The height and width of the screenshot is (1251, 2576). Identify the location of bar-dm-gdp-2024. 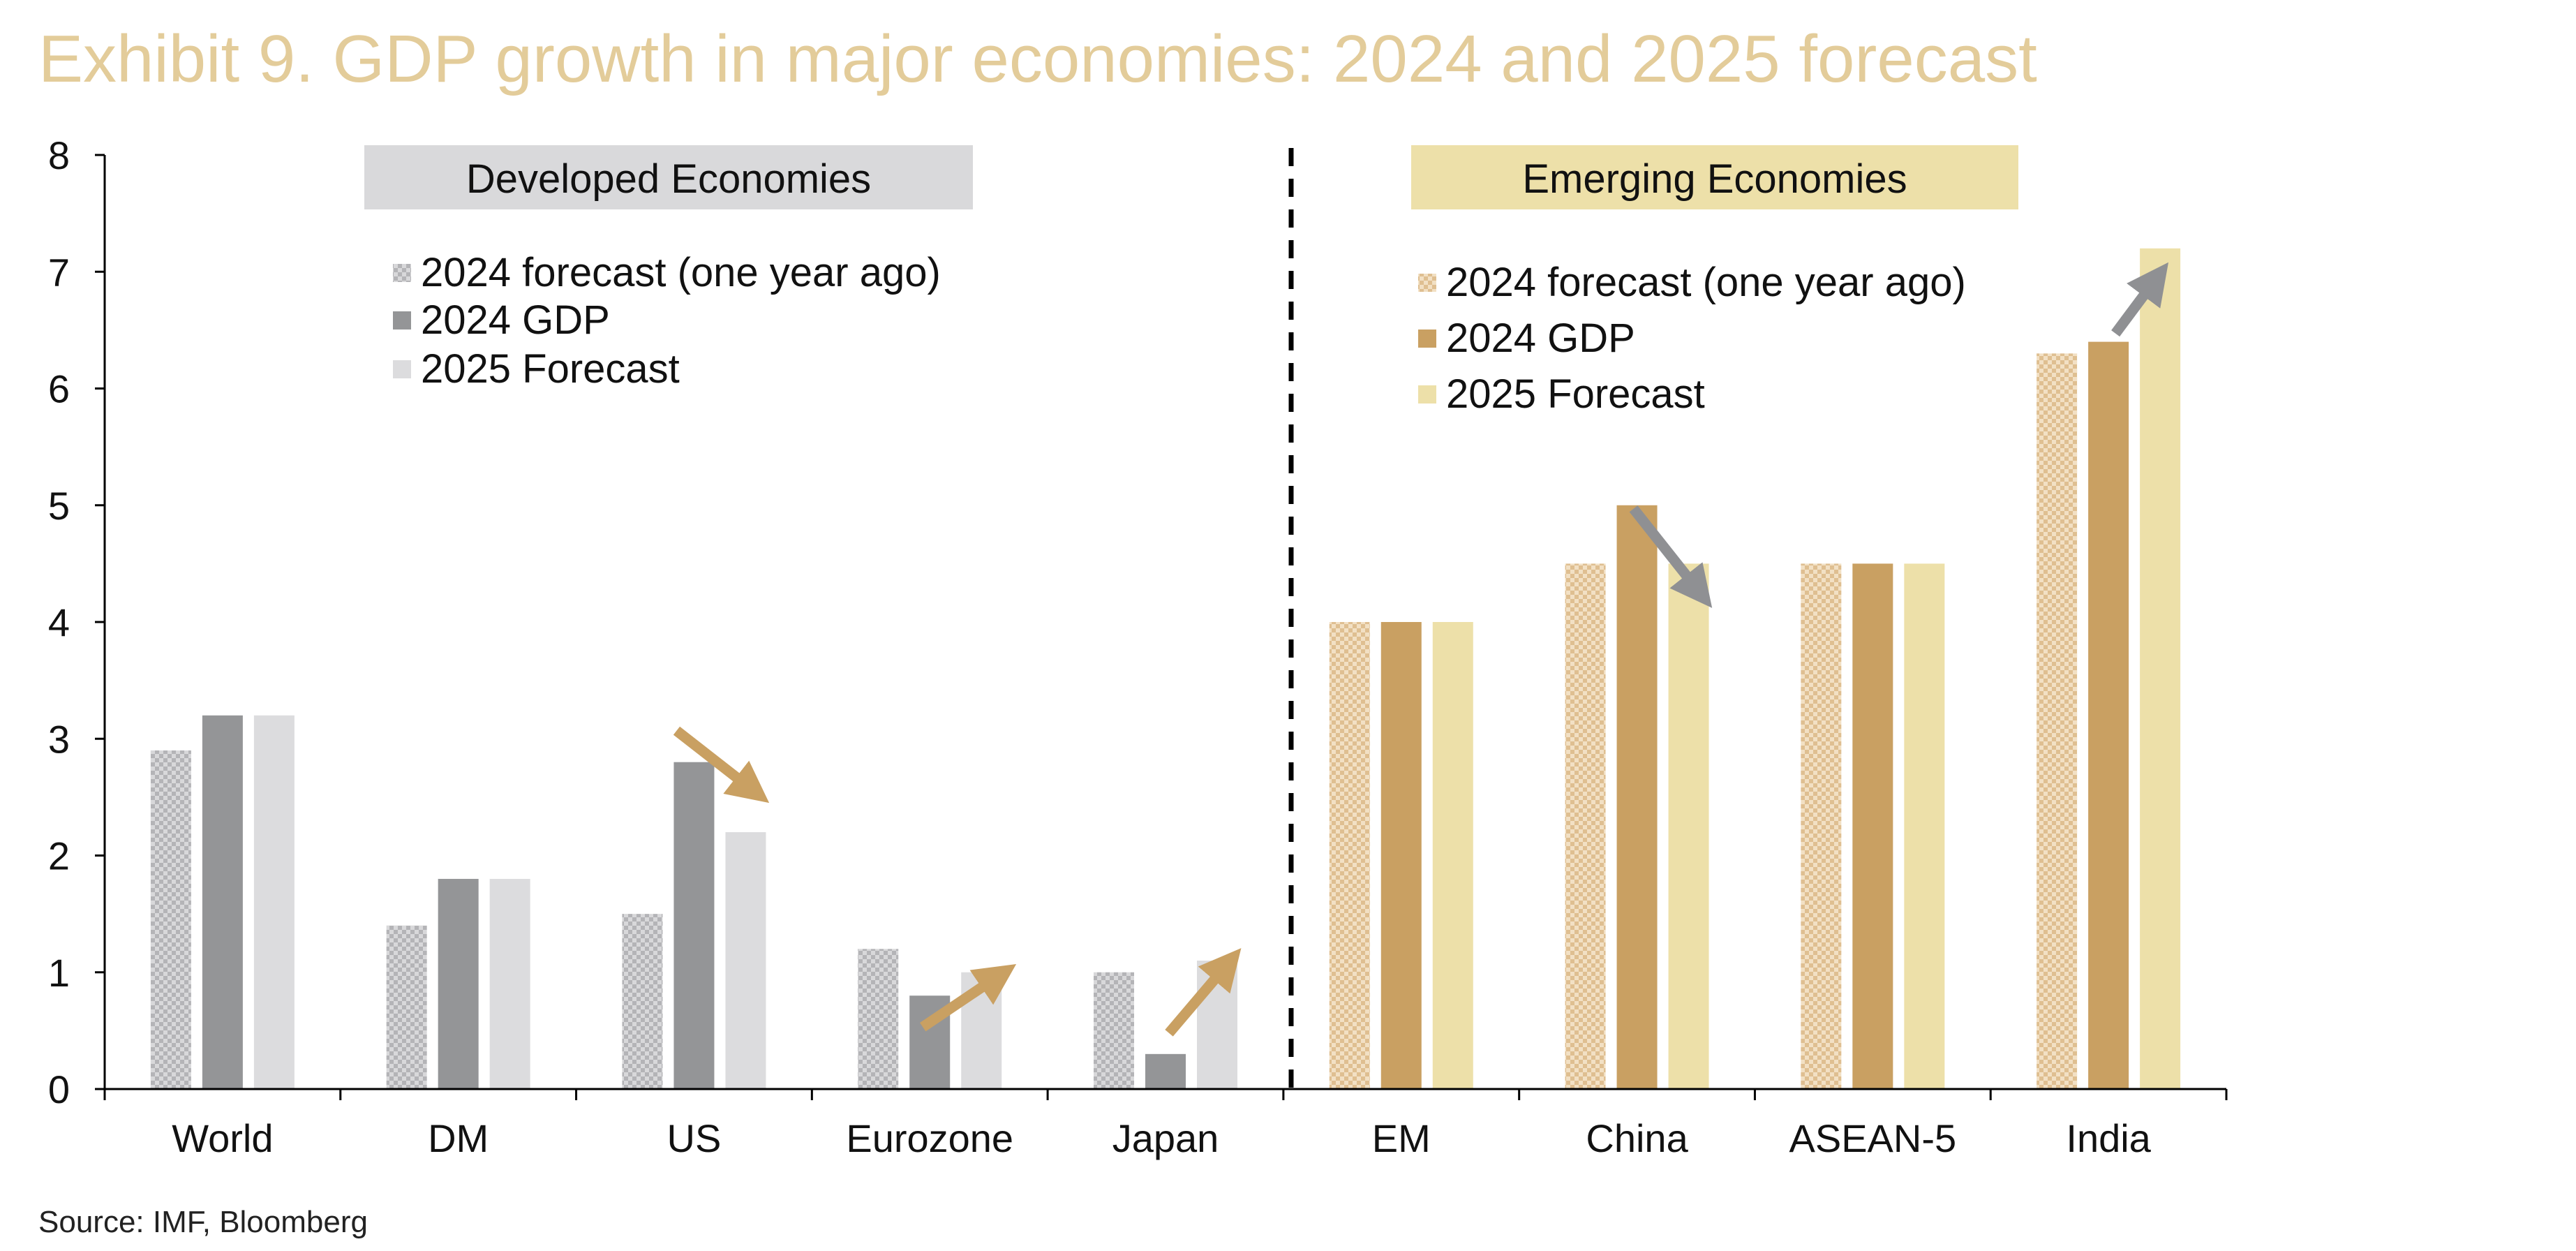
(458, 984).